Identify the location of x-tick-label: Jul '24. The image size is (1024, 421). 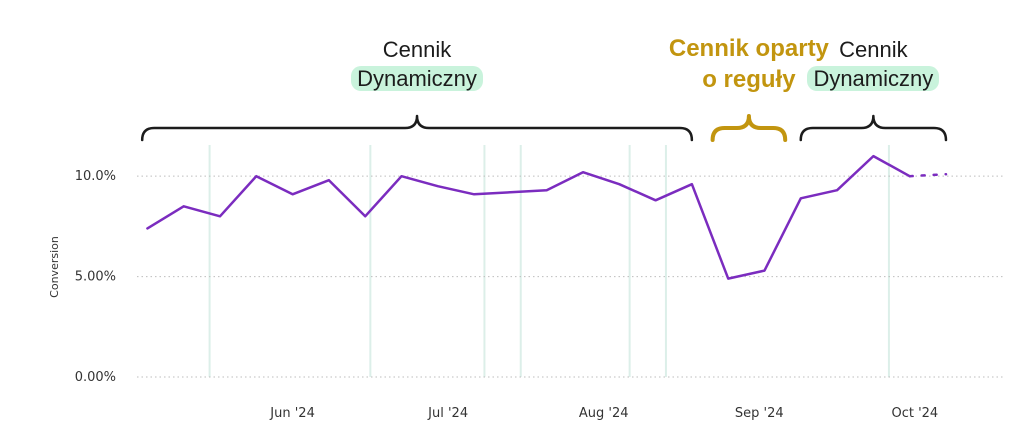
(447, 413).